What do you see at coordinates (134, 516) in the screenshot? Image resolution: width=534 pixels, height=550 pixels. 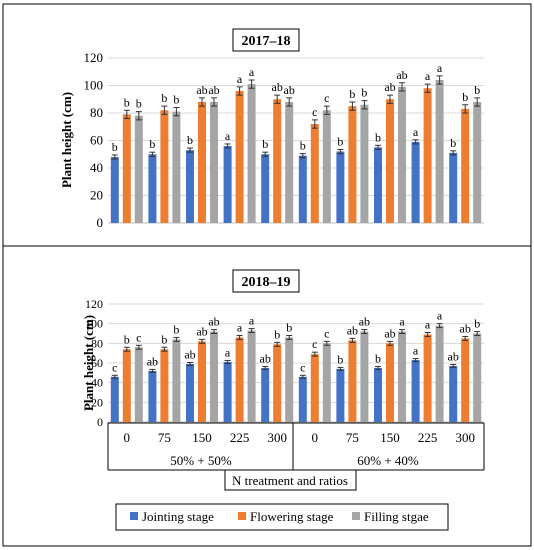 I see `legend-swatch-jointing` at bounding box center [134, 516].